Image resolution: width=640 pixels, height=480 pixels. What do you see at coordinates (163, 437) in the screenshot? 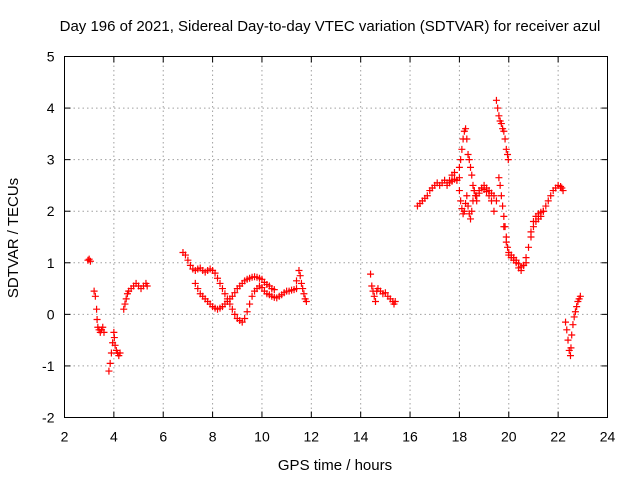
I see `x-tick-label: 6` at bounding box center [163, 437].